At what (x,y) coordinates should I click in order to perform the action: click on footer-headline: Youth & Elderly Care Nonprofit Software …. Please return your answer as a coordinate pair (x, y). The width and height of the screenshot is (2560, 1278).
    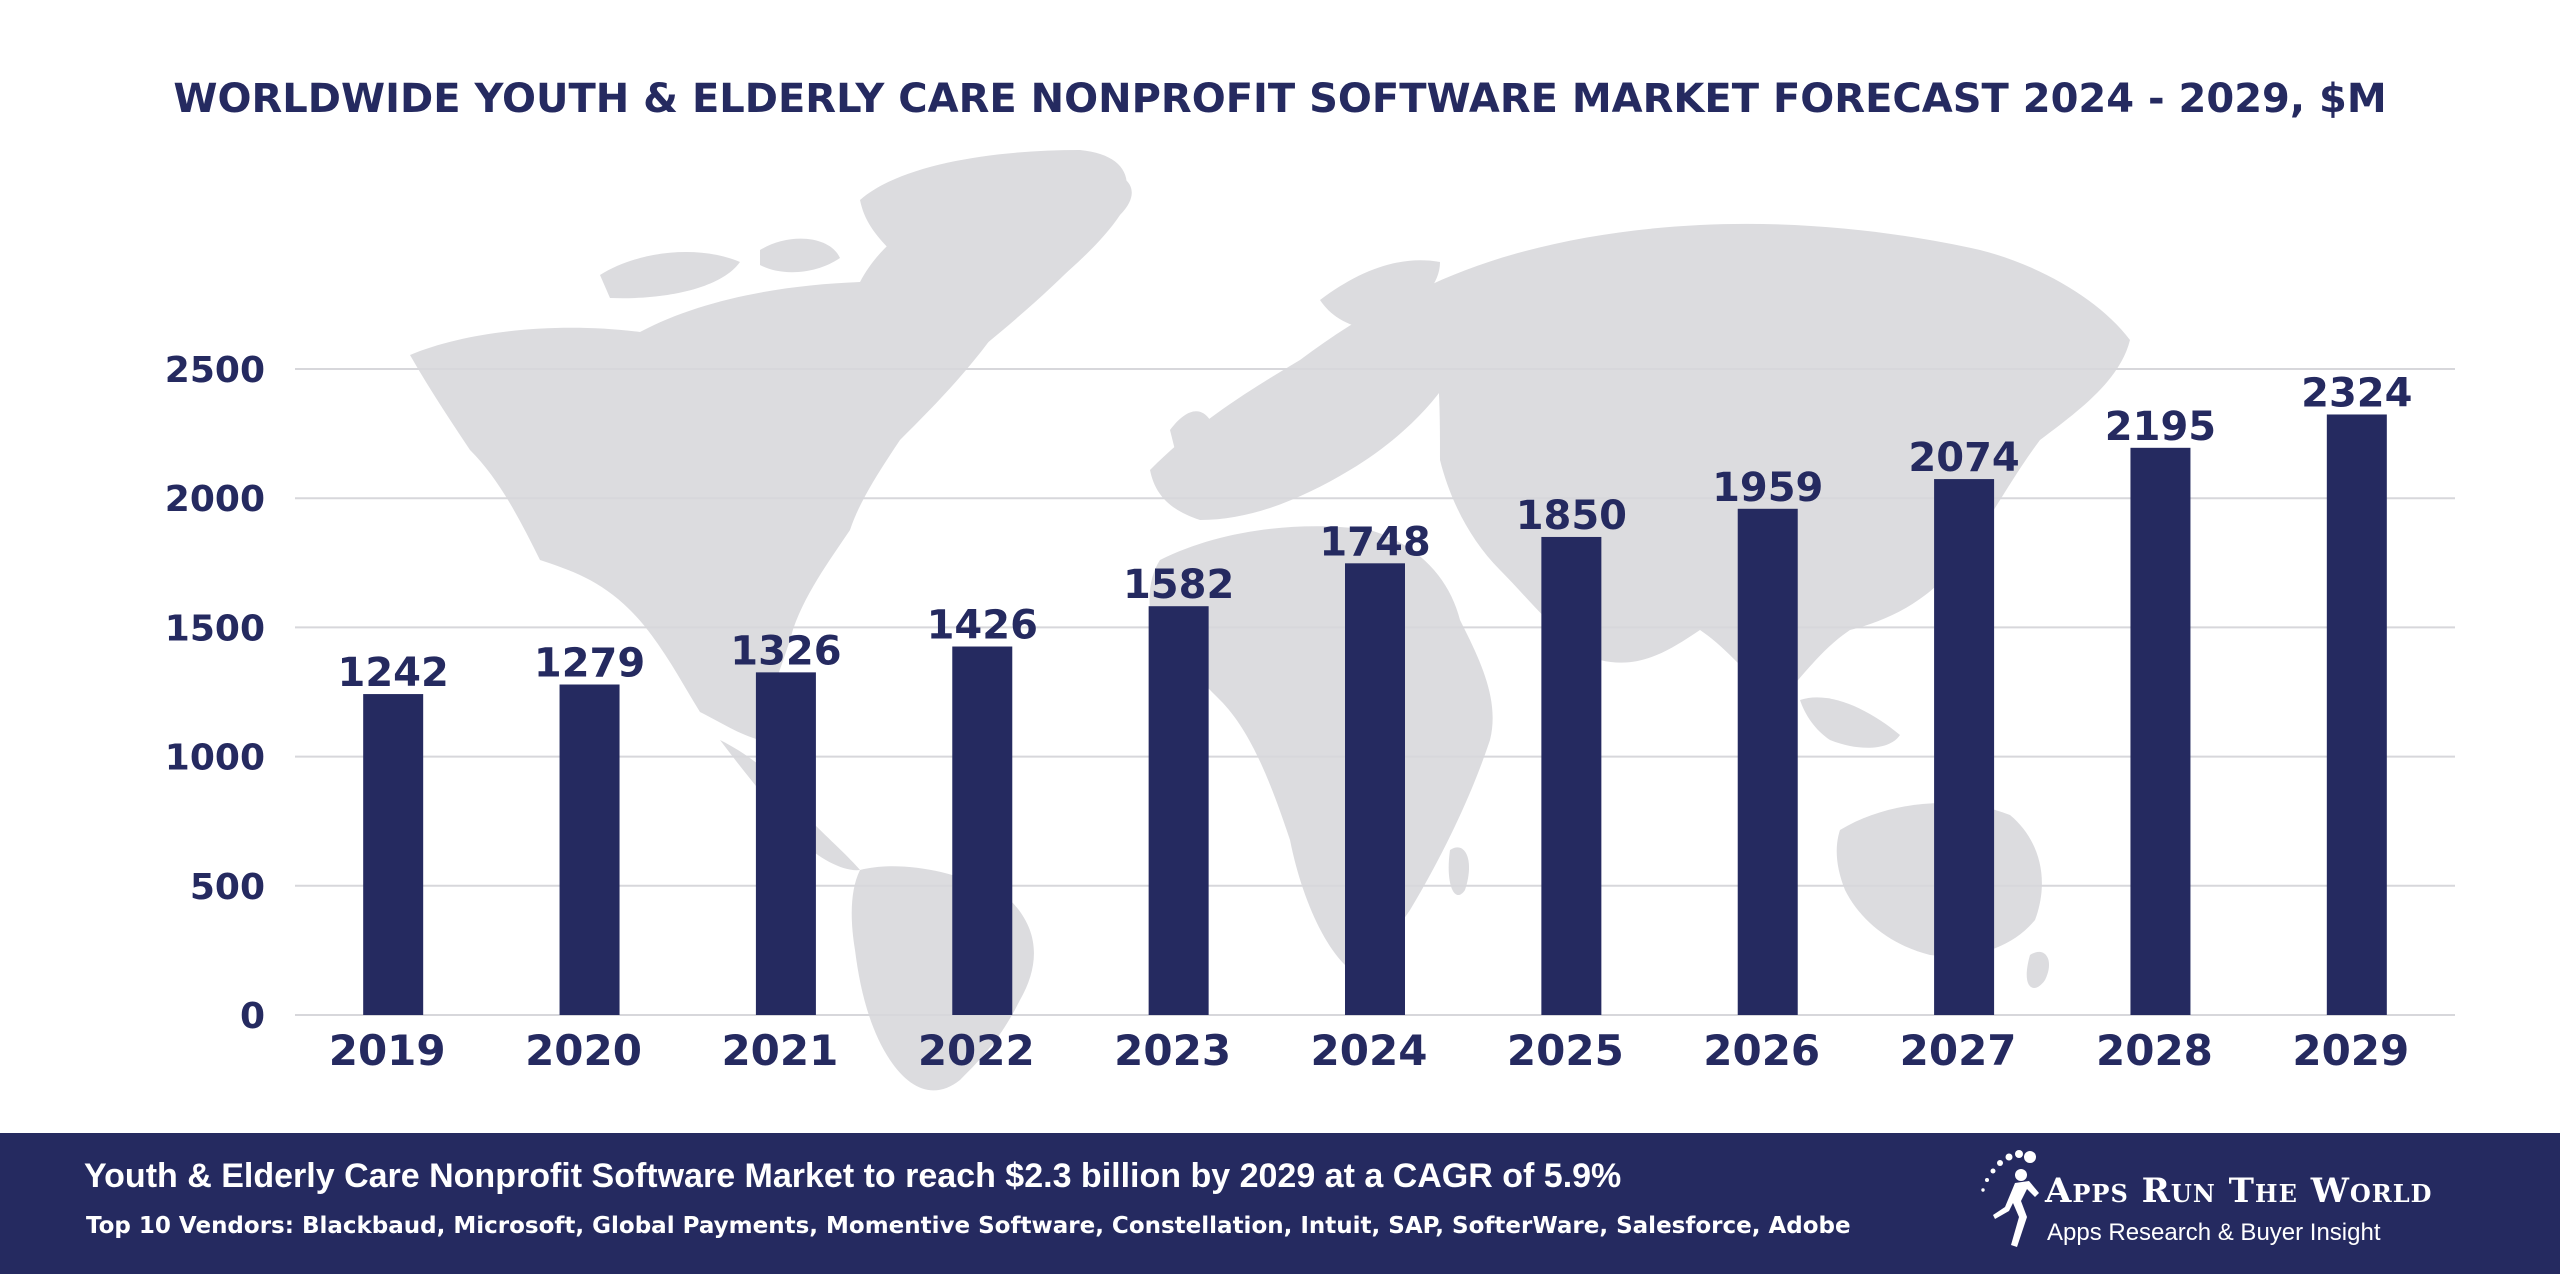
    Looking at the image, I should click on (853, 1176).